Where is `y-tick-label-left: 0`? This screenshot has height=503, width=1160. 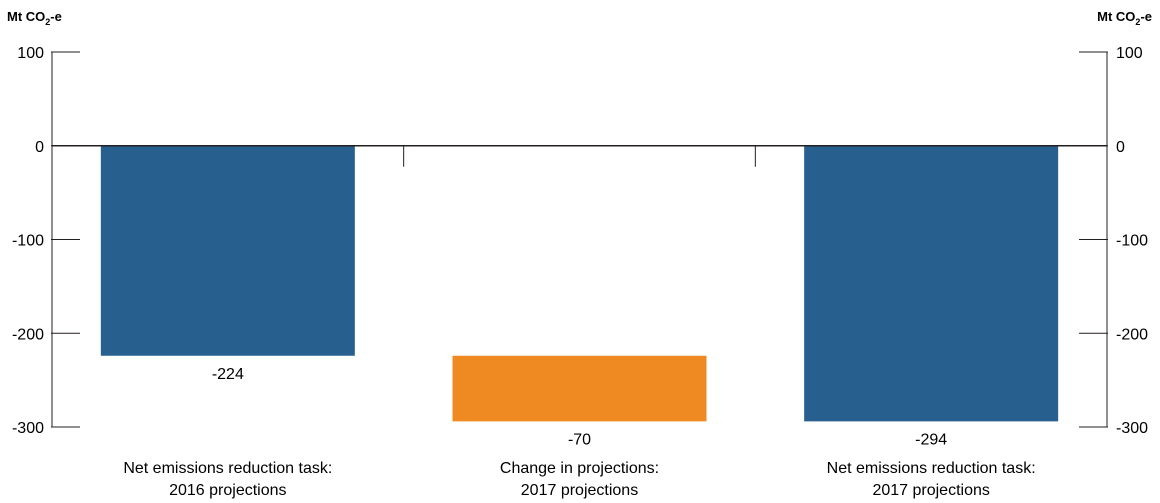 y-tick-label-left: 0 is located at coordinates (39, 147).